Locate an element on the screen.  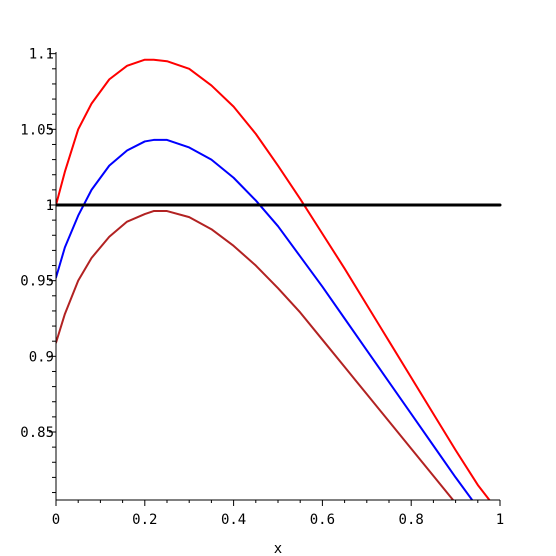
y-tick-label: 0.85 is located at coordinates (37, 433).